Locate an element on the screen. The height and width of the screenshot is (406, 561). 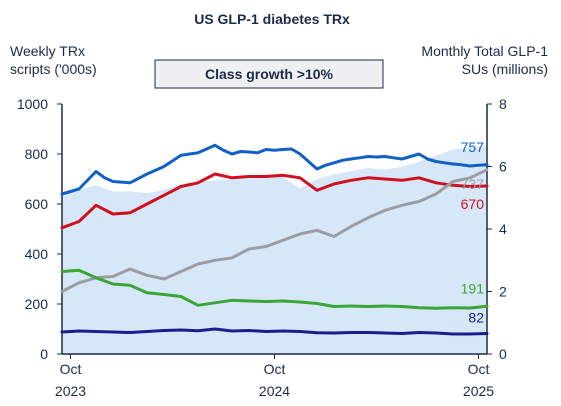
left-tick-label: 800 is located at coordinates (37, 154).